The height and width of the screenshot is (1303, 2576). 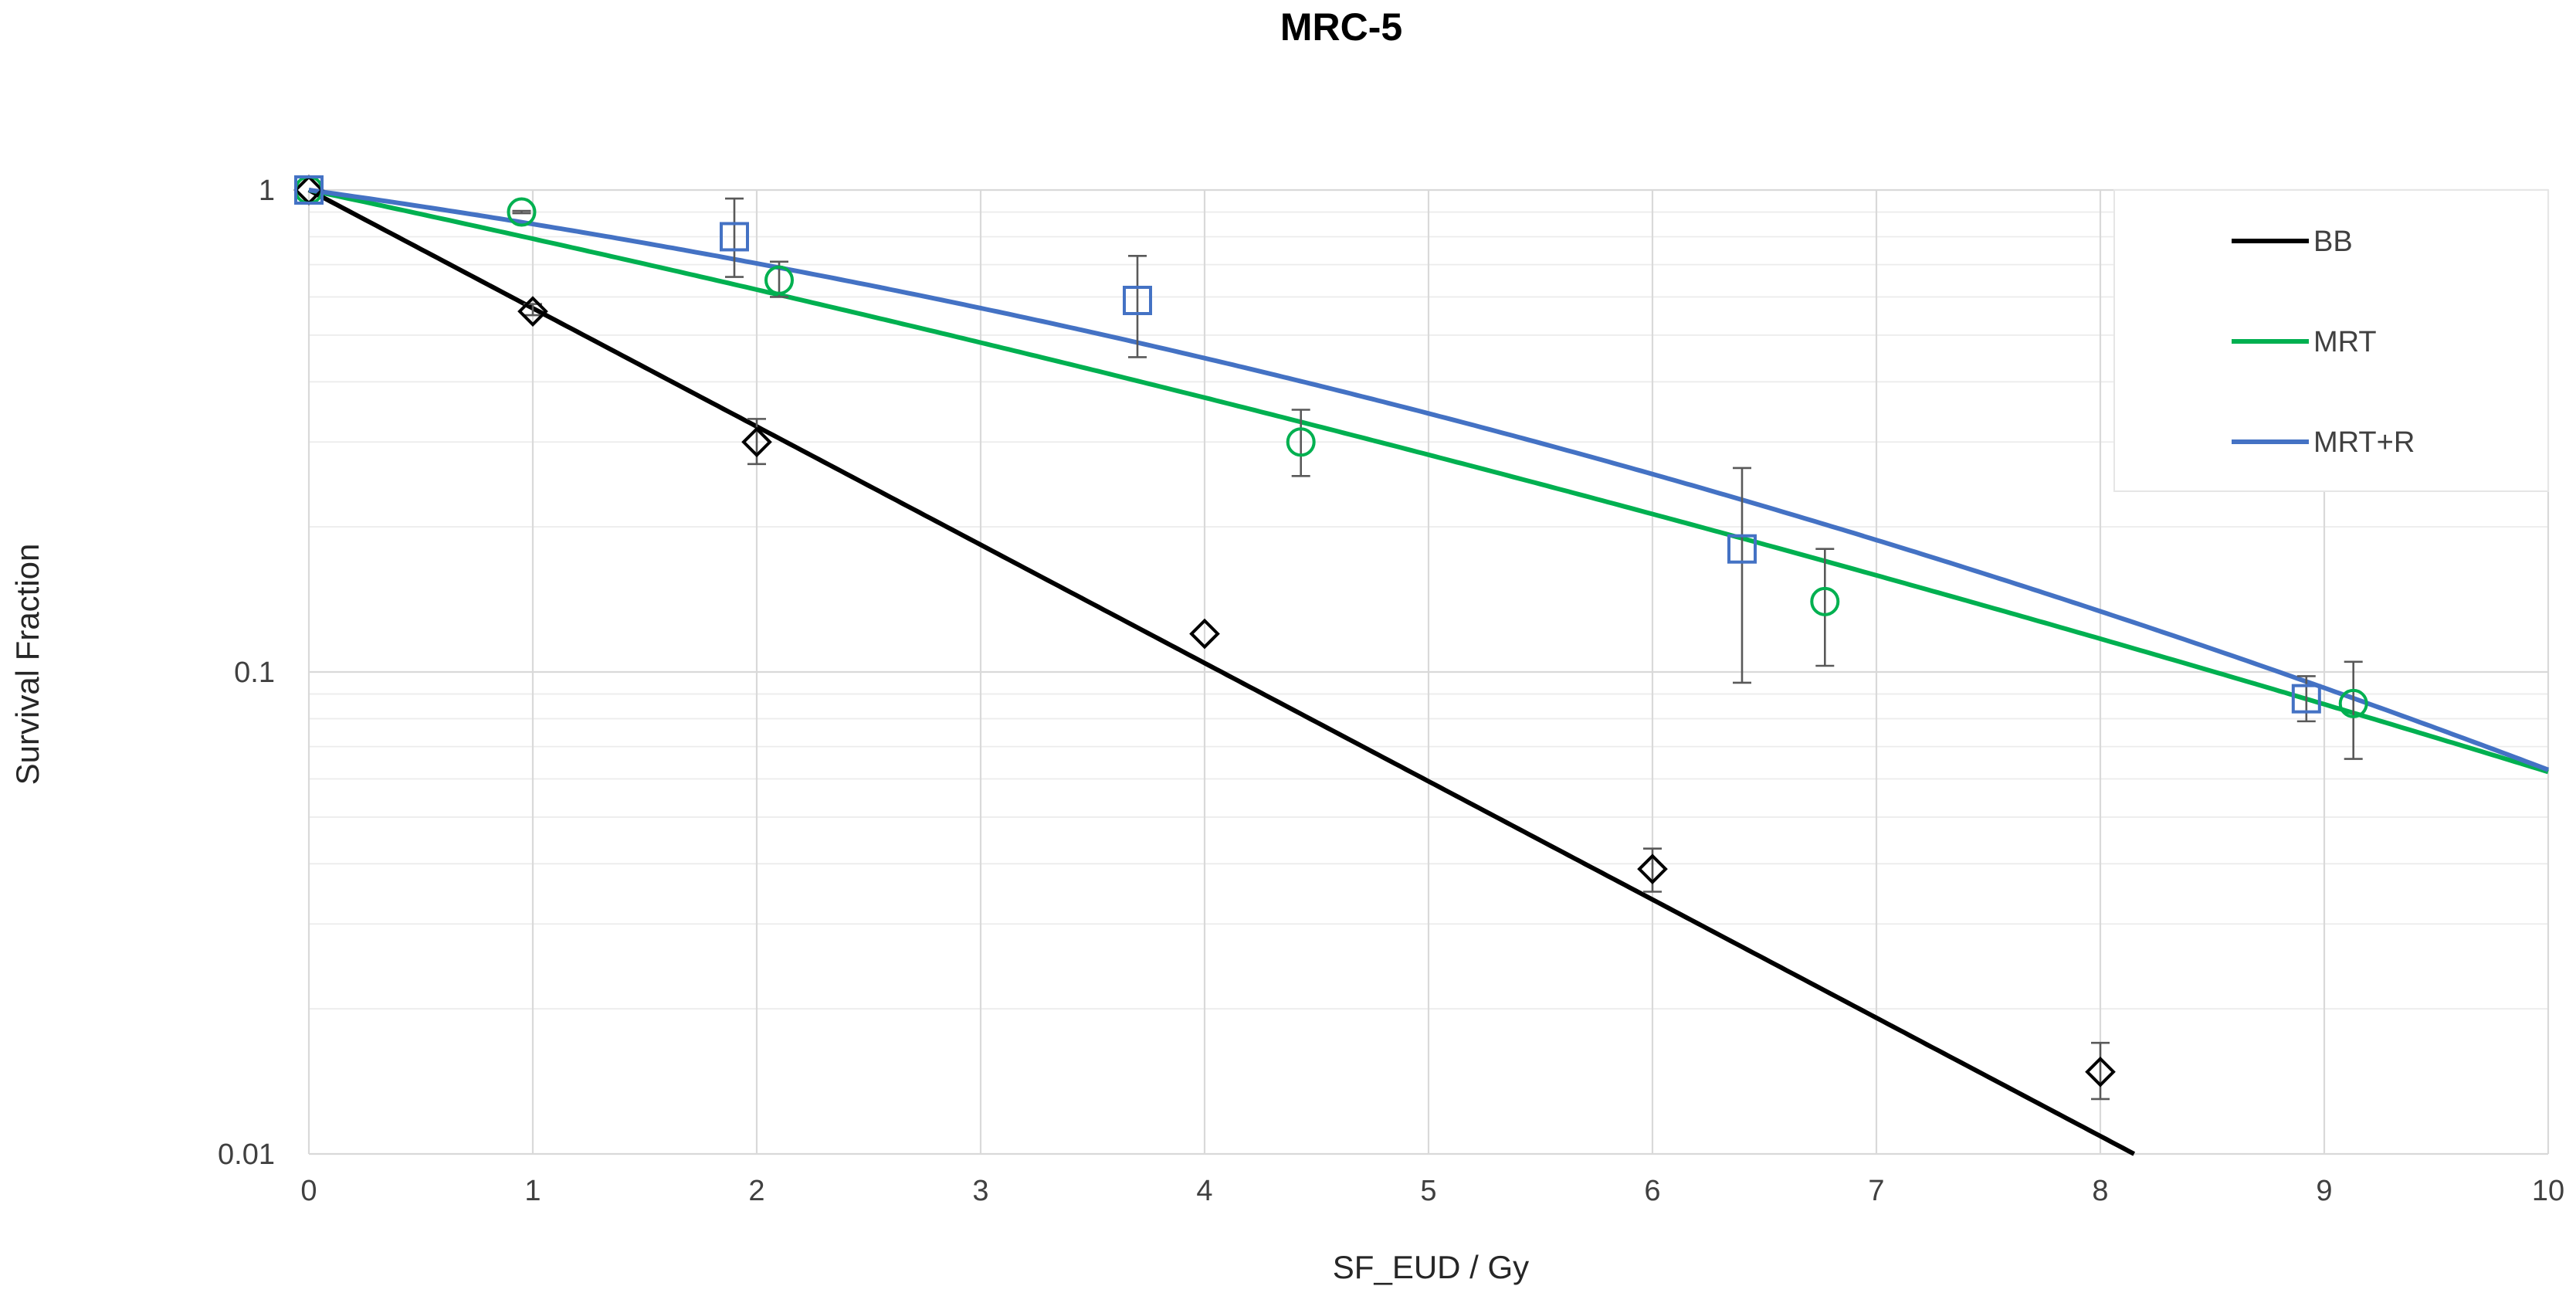 What do you see at coordinates (254, 673) in the screenshot?
I see `y-tick-label: 0.1` at bounding box center [254, 673].